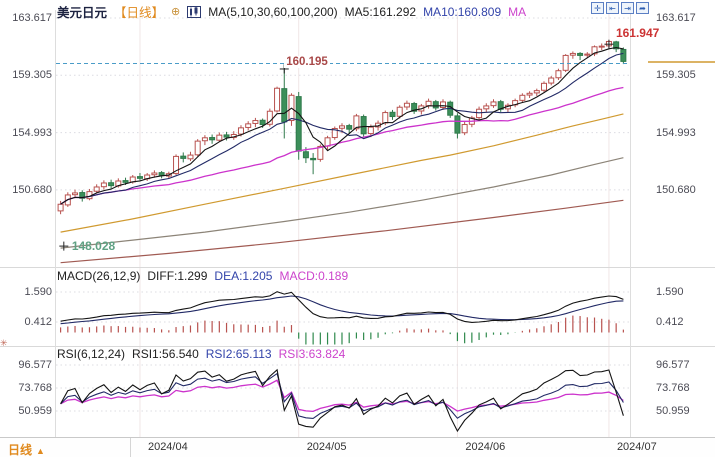 This screenshot has height=457, width=715. What do you see at coordinates (326, 447) in the screenshot?
I see `date-label: 2024/05` at bounding box center [326, 447].